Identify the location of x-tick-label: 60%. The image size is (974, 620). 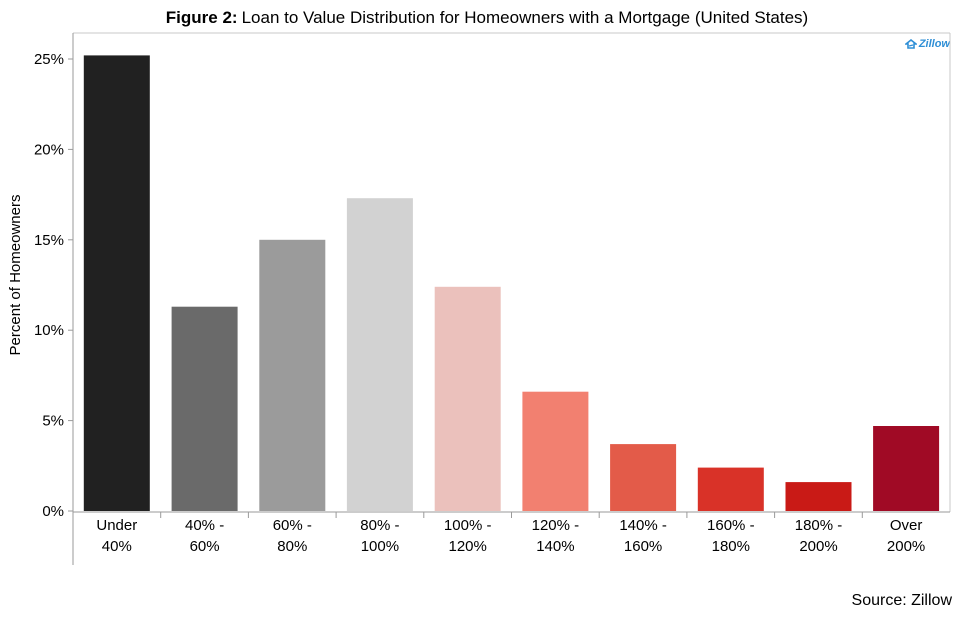
(205, 546).